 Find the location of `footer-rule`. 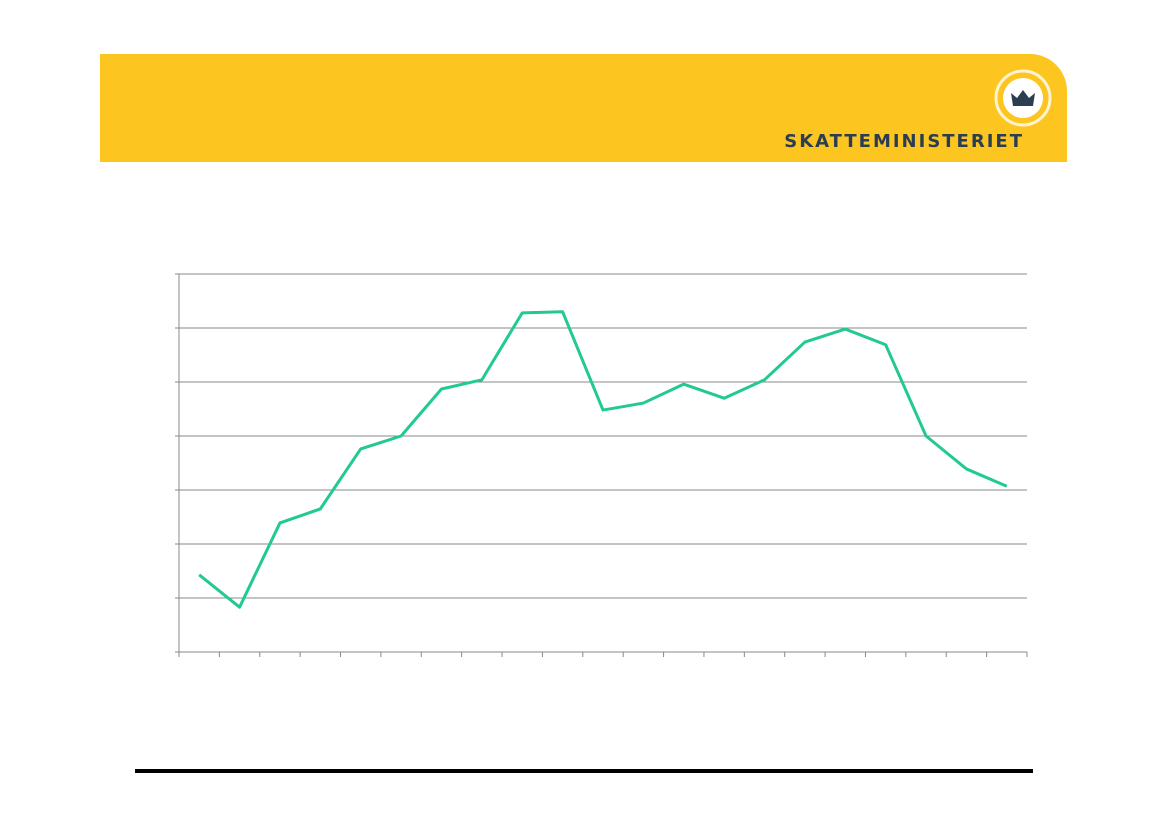

footer-rule is located at coordinates (584, 771).